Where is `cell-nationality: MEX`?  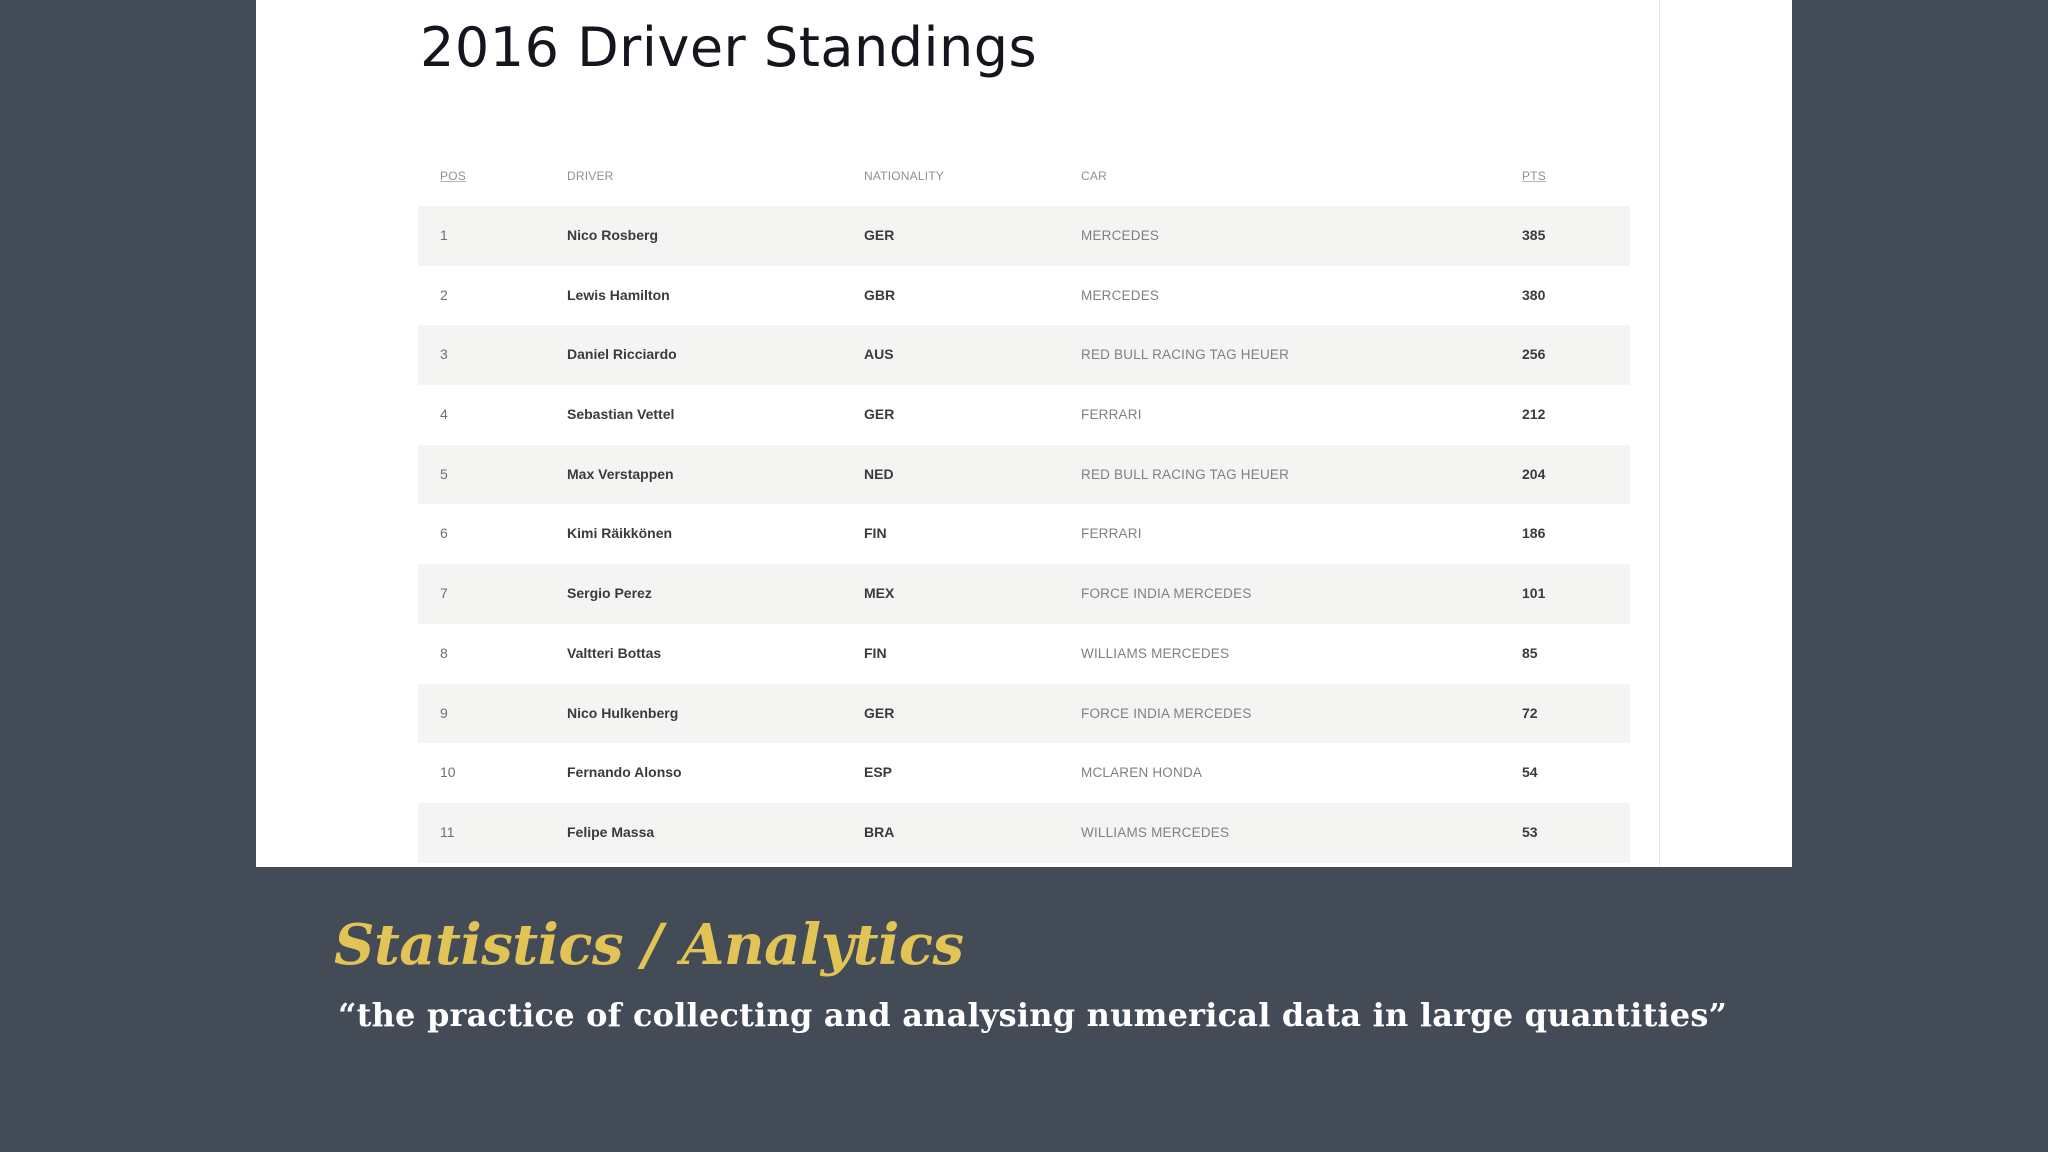
cell-nationality: MEX is located at coordinates (879, 593).